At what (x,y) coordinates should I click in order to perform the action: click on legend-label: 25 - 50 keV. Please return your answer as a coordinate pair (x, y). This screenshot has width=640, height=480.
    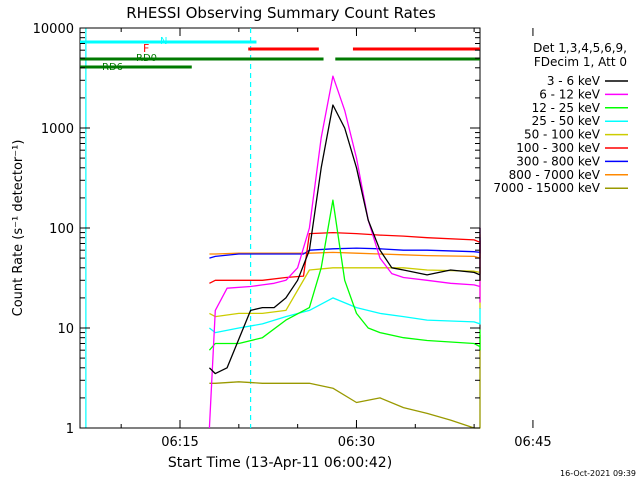
    Looking at the image, I should click on (566, 121).